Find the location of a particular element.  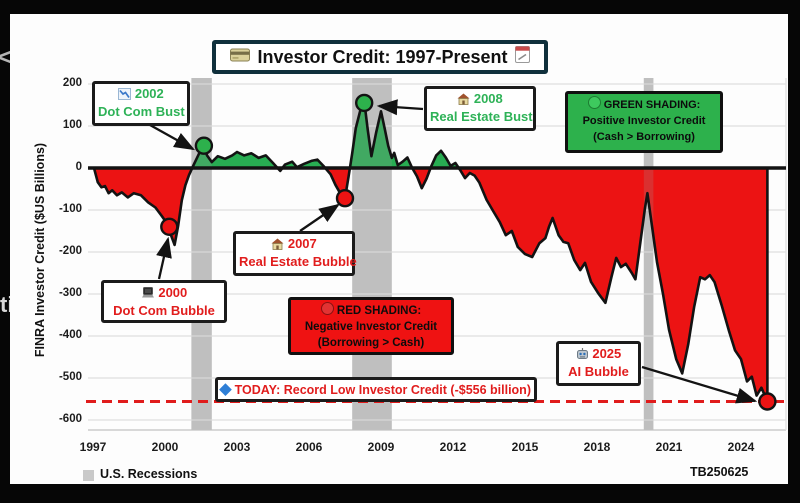

calendar-memo-icon is located at coordinates (522, 57).